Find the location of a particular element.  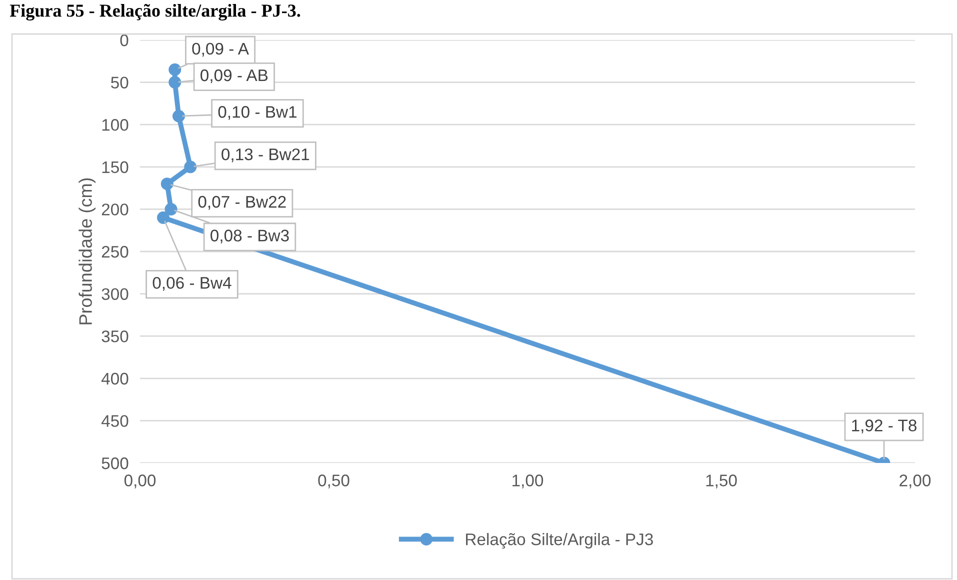

x-tick-label: 0,50 is located at coordinates (334, 481).